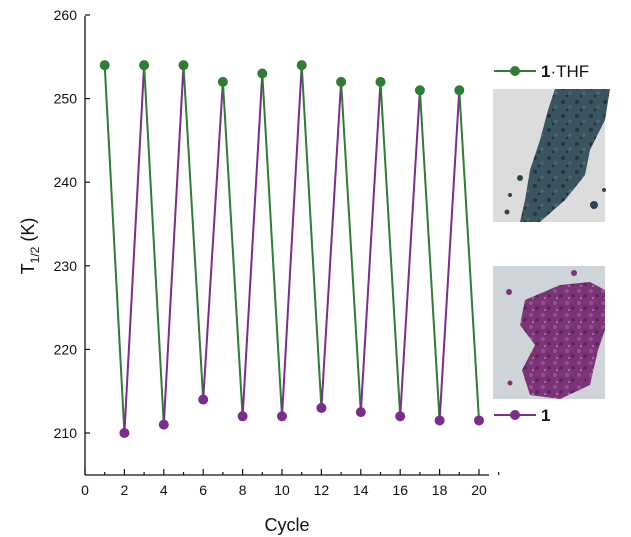 The height and width of the screenshot is (537, 631). Describe the element at coordinates (286, 525) in the screenshot. I see `x-axis-title: Cycle` at that location.